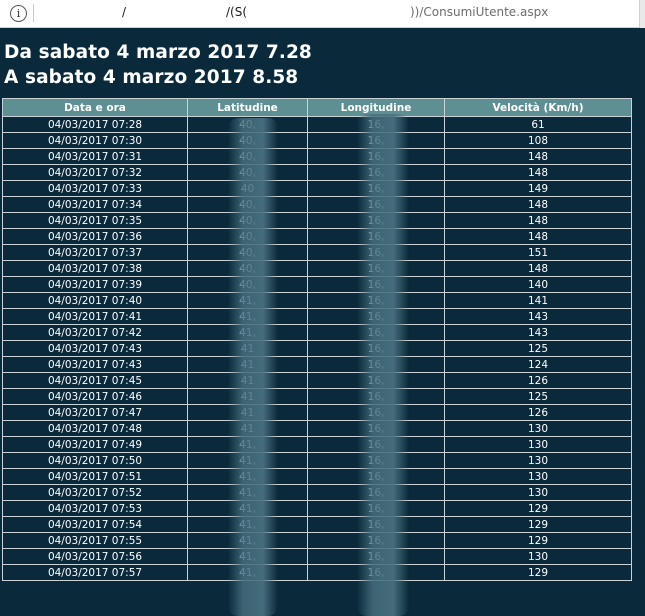 Image resolution: width=645 pixels, height=616 pixels. What do you see at coordinates (95, 107) in the screenshot?
I see `column-header-datetime: Data e ora` at bounding box center [95, 107].